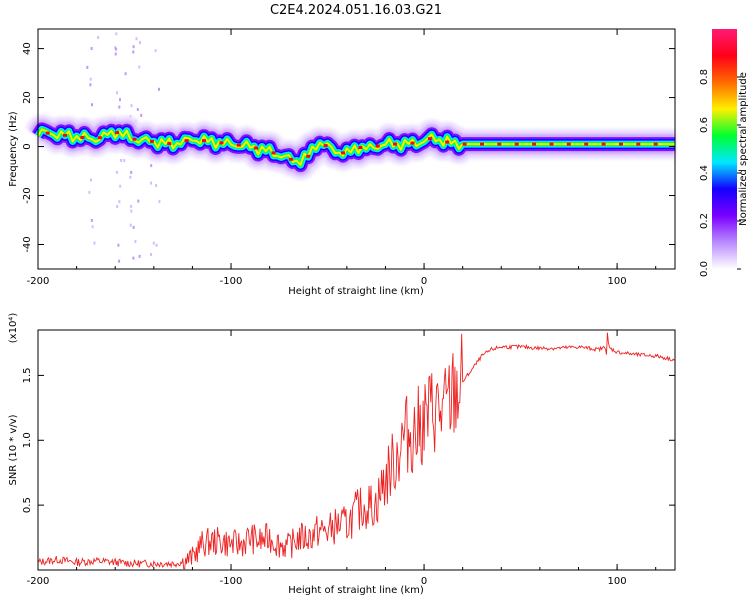  What do you see at coordinates (704, 125) in the screenshot?
I see `colorbar-tick-label: 0.6` at bounding box center [704, 125].